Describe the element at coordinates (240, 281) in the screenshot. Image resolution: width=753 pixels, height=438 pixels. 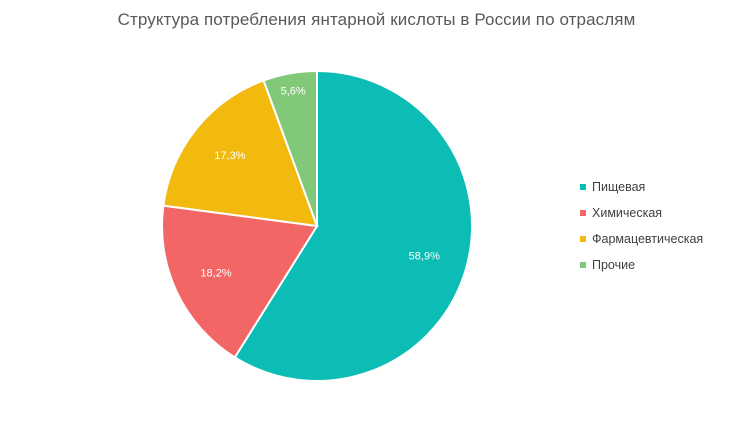
I see `slice-khimicheskaya` at that location.